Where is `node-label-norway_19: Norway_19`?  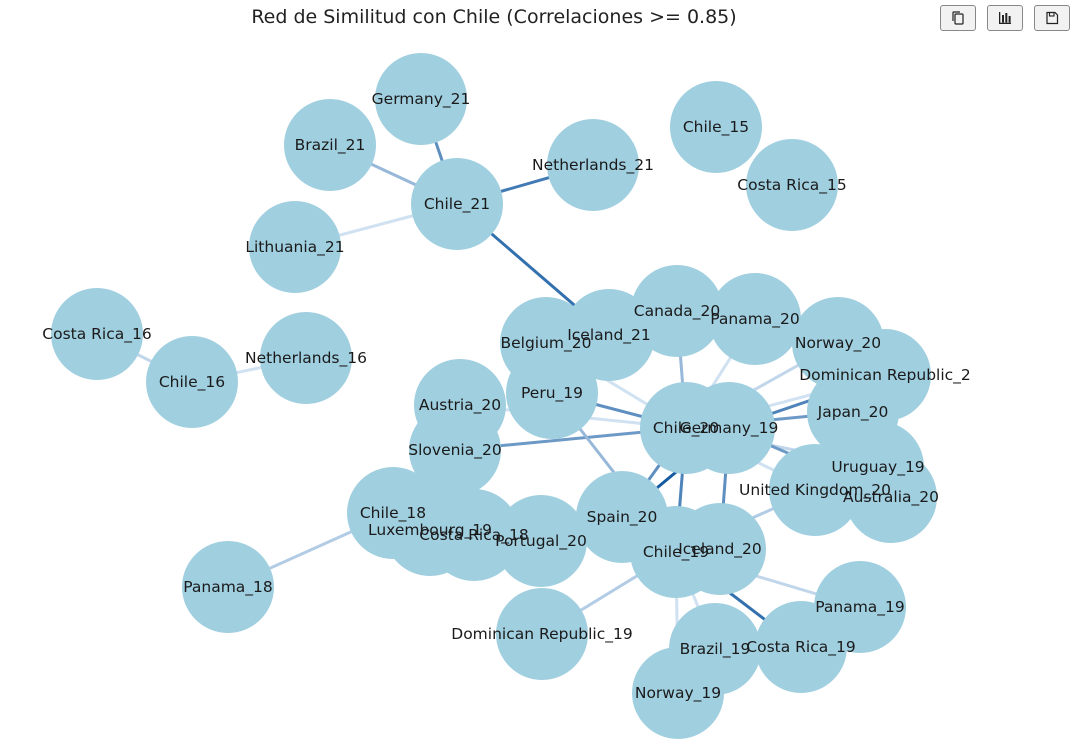
node-label-norway_19: Norway_19 is located at coordinates (678, 693).